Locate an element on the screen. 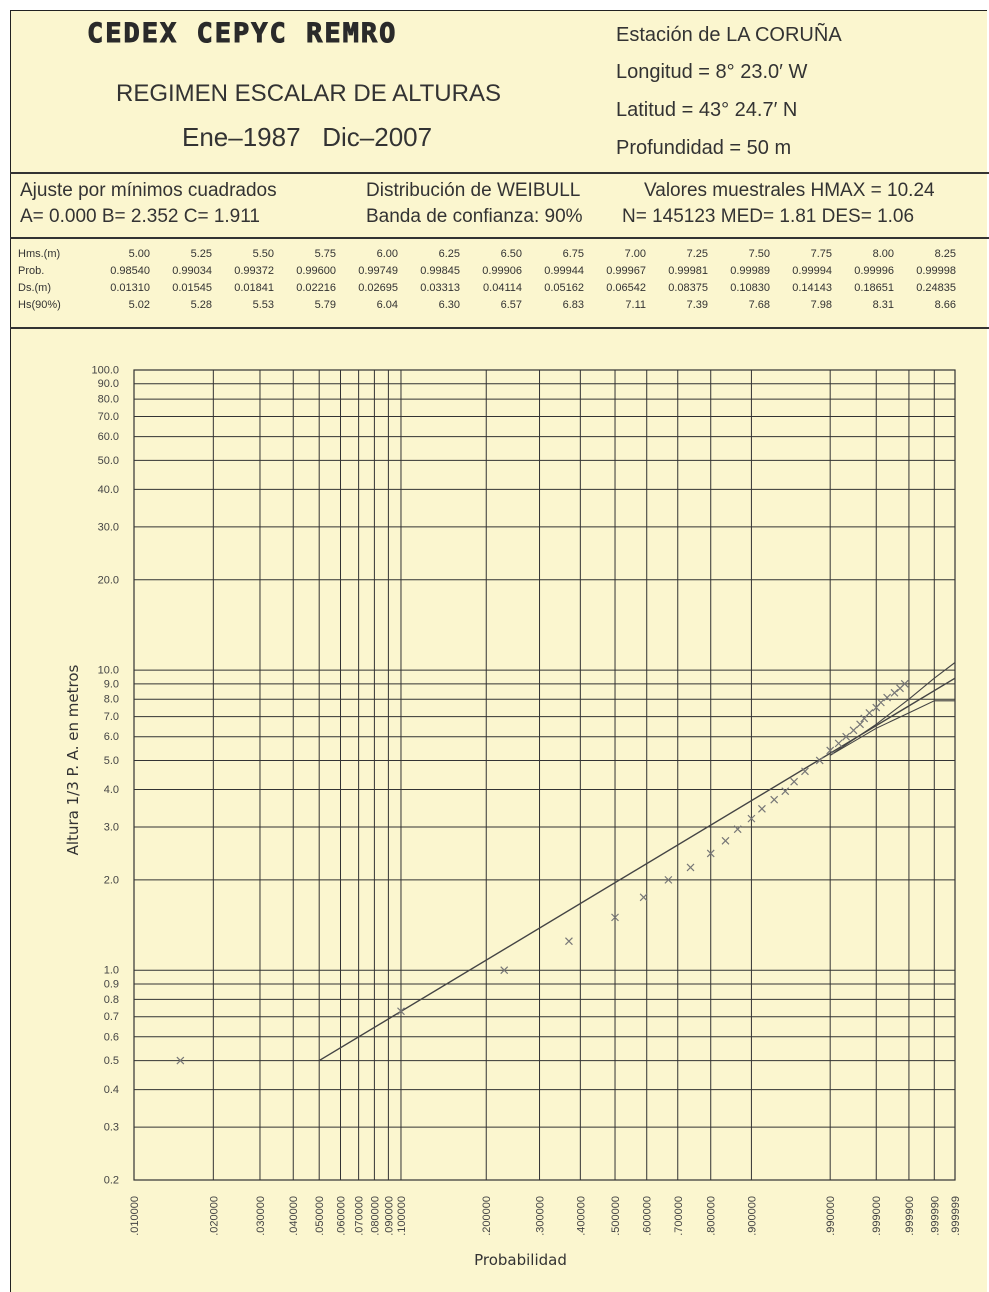 The image size is (989, 1292). table-cell: 0.01310 is located at coordinates (130, 288).